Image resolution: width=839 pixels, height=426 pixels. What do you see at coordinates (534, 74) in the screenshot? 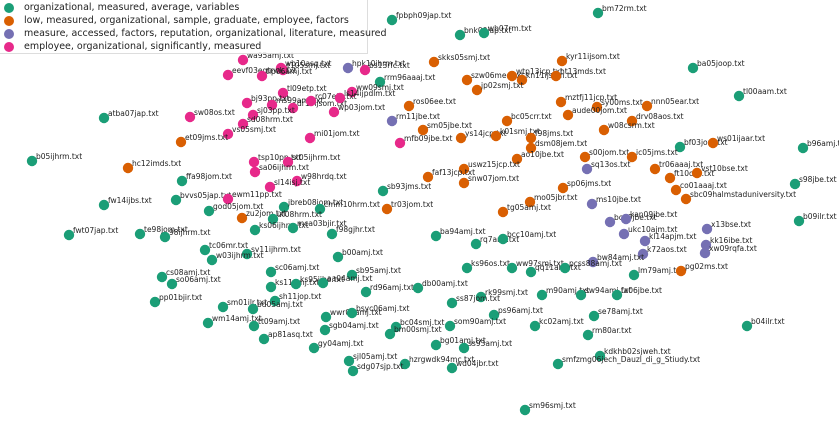
I see `scatter-point: wtp13jcp.txt` at bounding box center [534, 74].